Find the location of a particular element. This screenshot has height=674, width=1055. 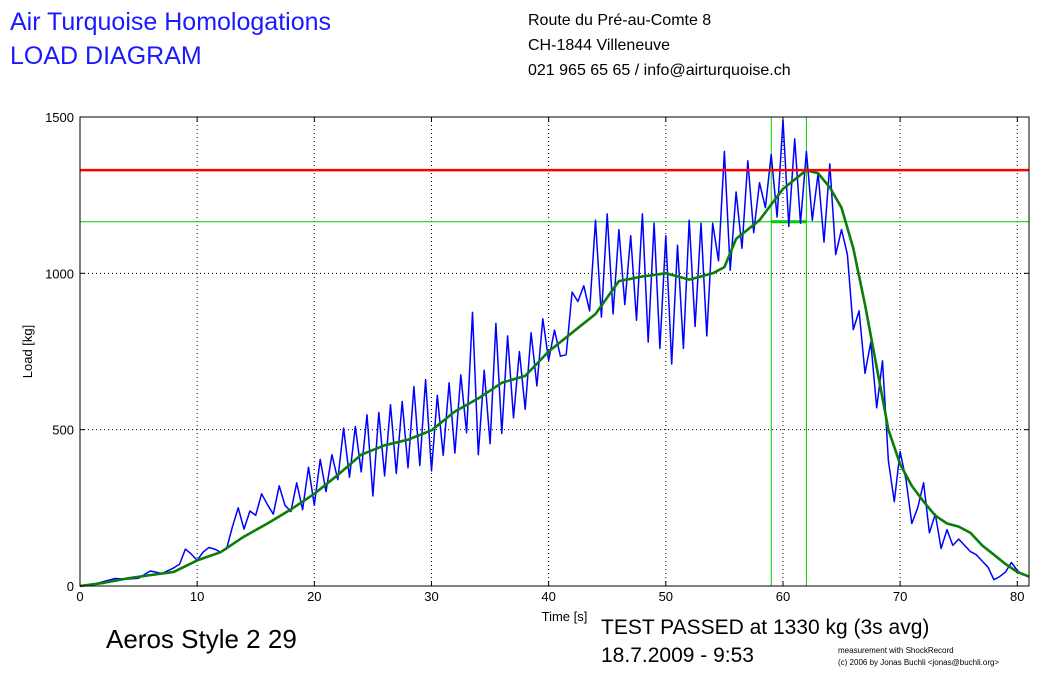

y-tick-label: 1000 is located at coordinates (59, 273).